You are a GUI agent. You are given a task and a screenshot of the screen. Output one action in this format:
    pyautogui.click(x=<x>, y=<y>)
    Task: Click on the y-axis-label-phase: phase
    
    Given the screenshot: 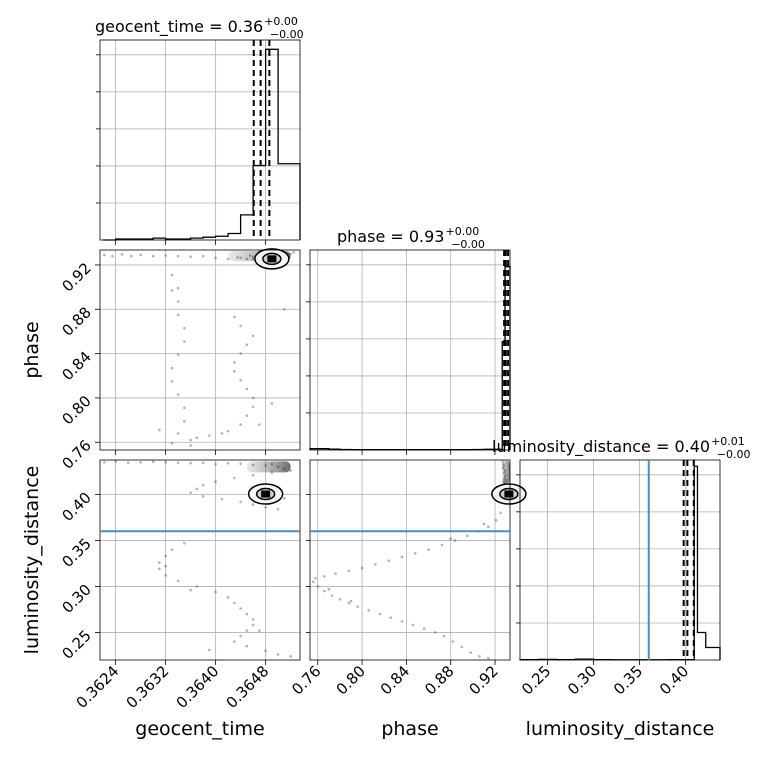 What is the action you would take?
    pyautogui.click(x=32, y=349)
    